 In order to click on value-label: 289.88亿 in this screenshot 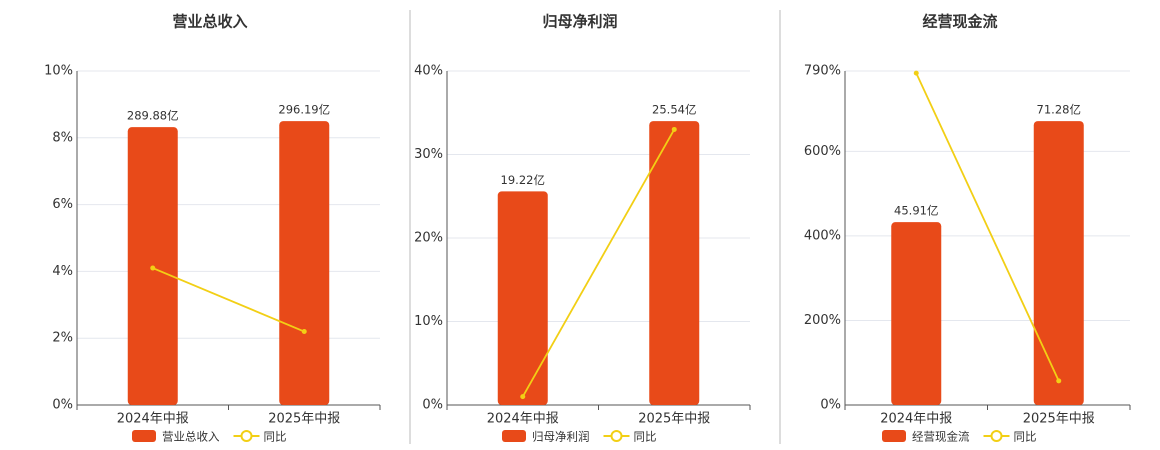, I will do `click(153, 116)`.